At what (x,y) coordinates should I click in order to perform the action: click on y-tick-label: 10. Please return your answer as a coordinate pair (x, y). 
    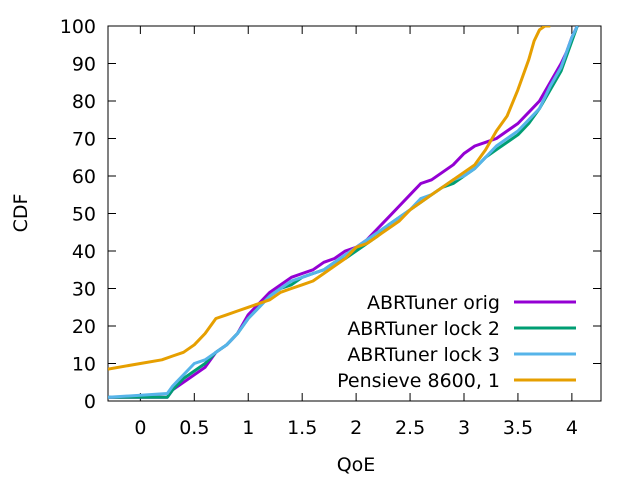
    Looking at the image, I should click on (84, 365).